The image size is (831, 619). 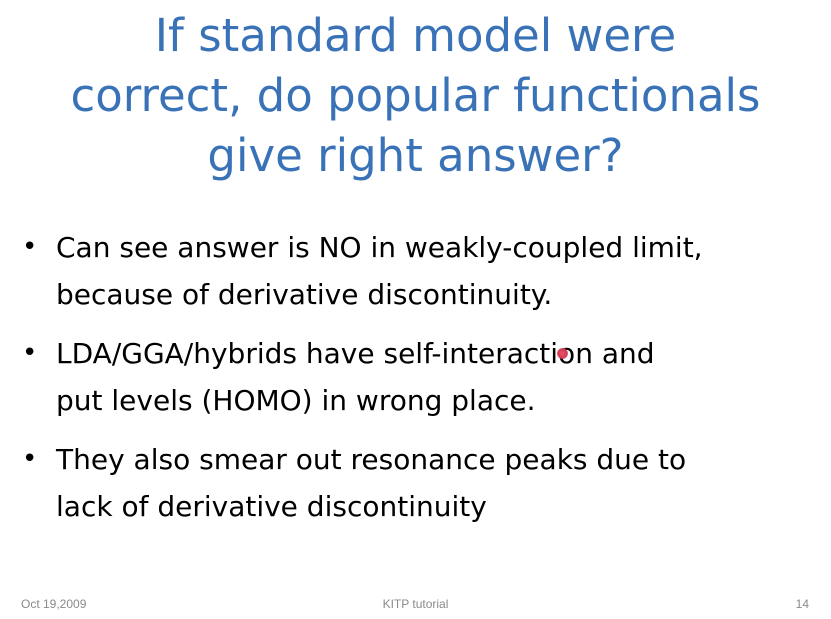 I want to click on title-line: correct, do popular functionals, so click(x=415, y=95).